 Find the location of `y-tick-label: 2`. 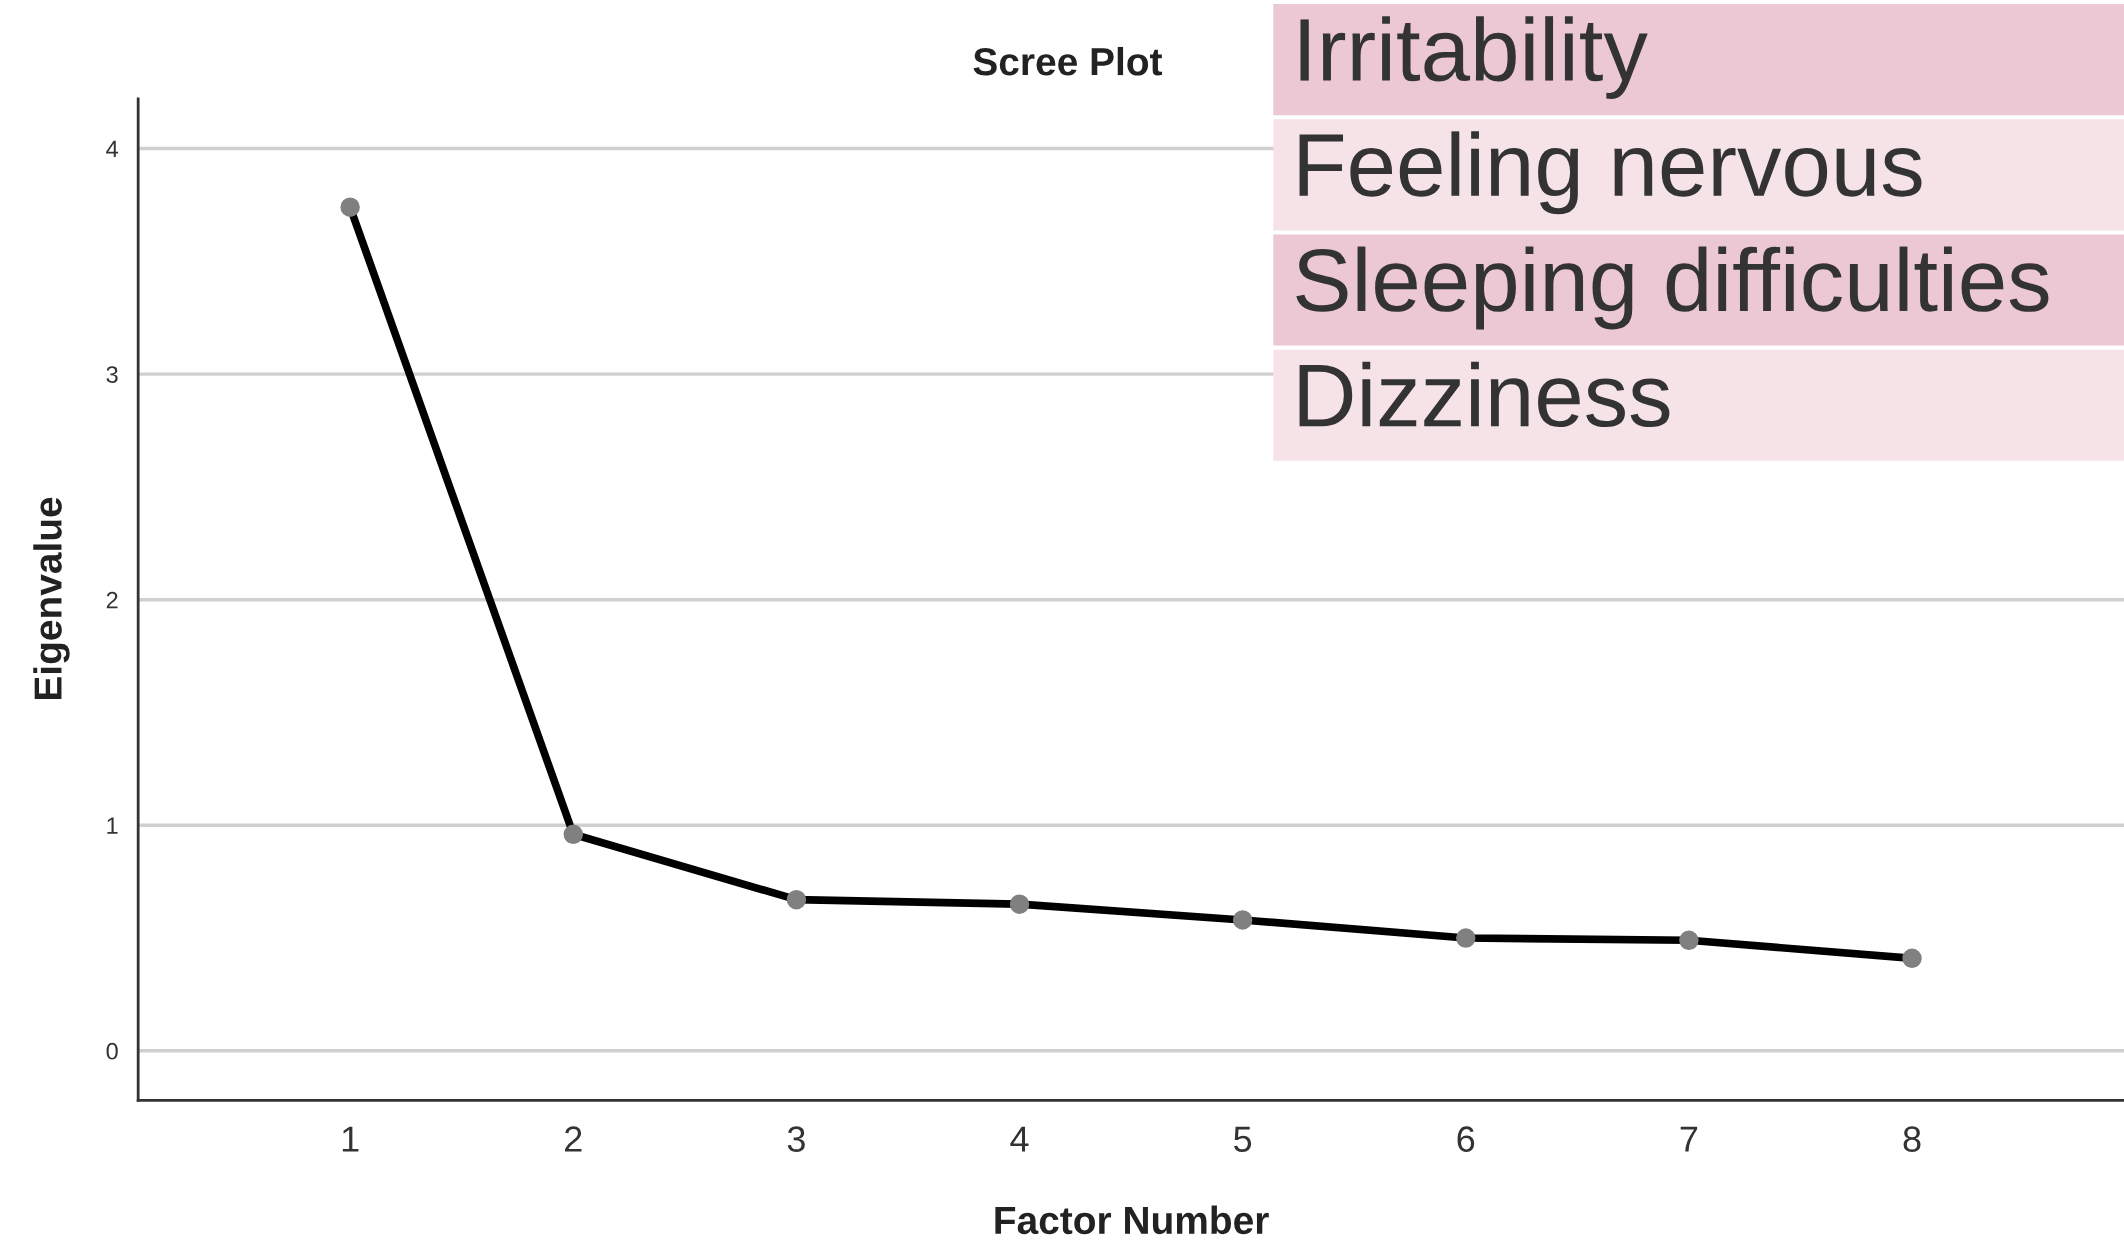

y-tick-label: 2 is located at coordinates (112, 600).